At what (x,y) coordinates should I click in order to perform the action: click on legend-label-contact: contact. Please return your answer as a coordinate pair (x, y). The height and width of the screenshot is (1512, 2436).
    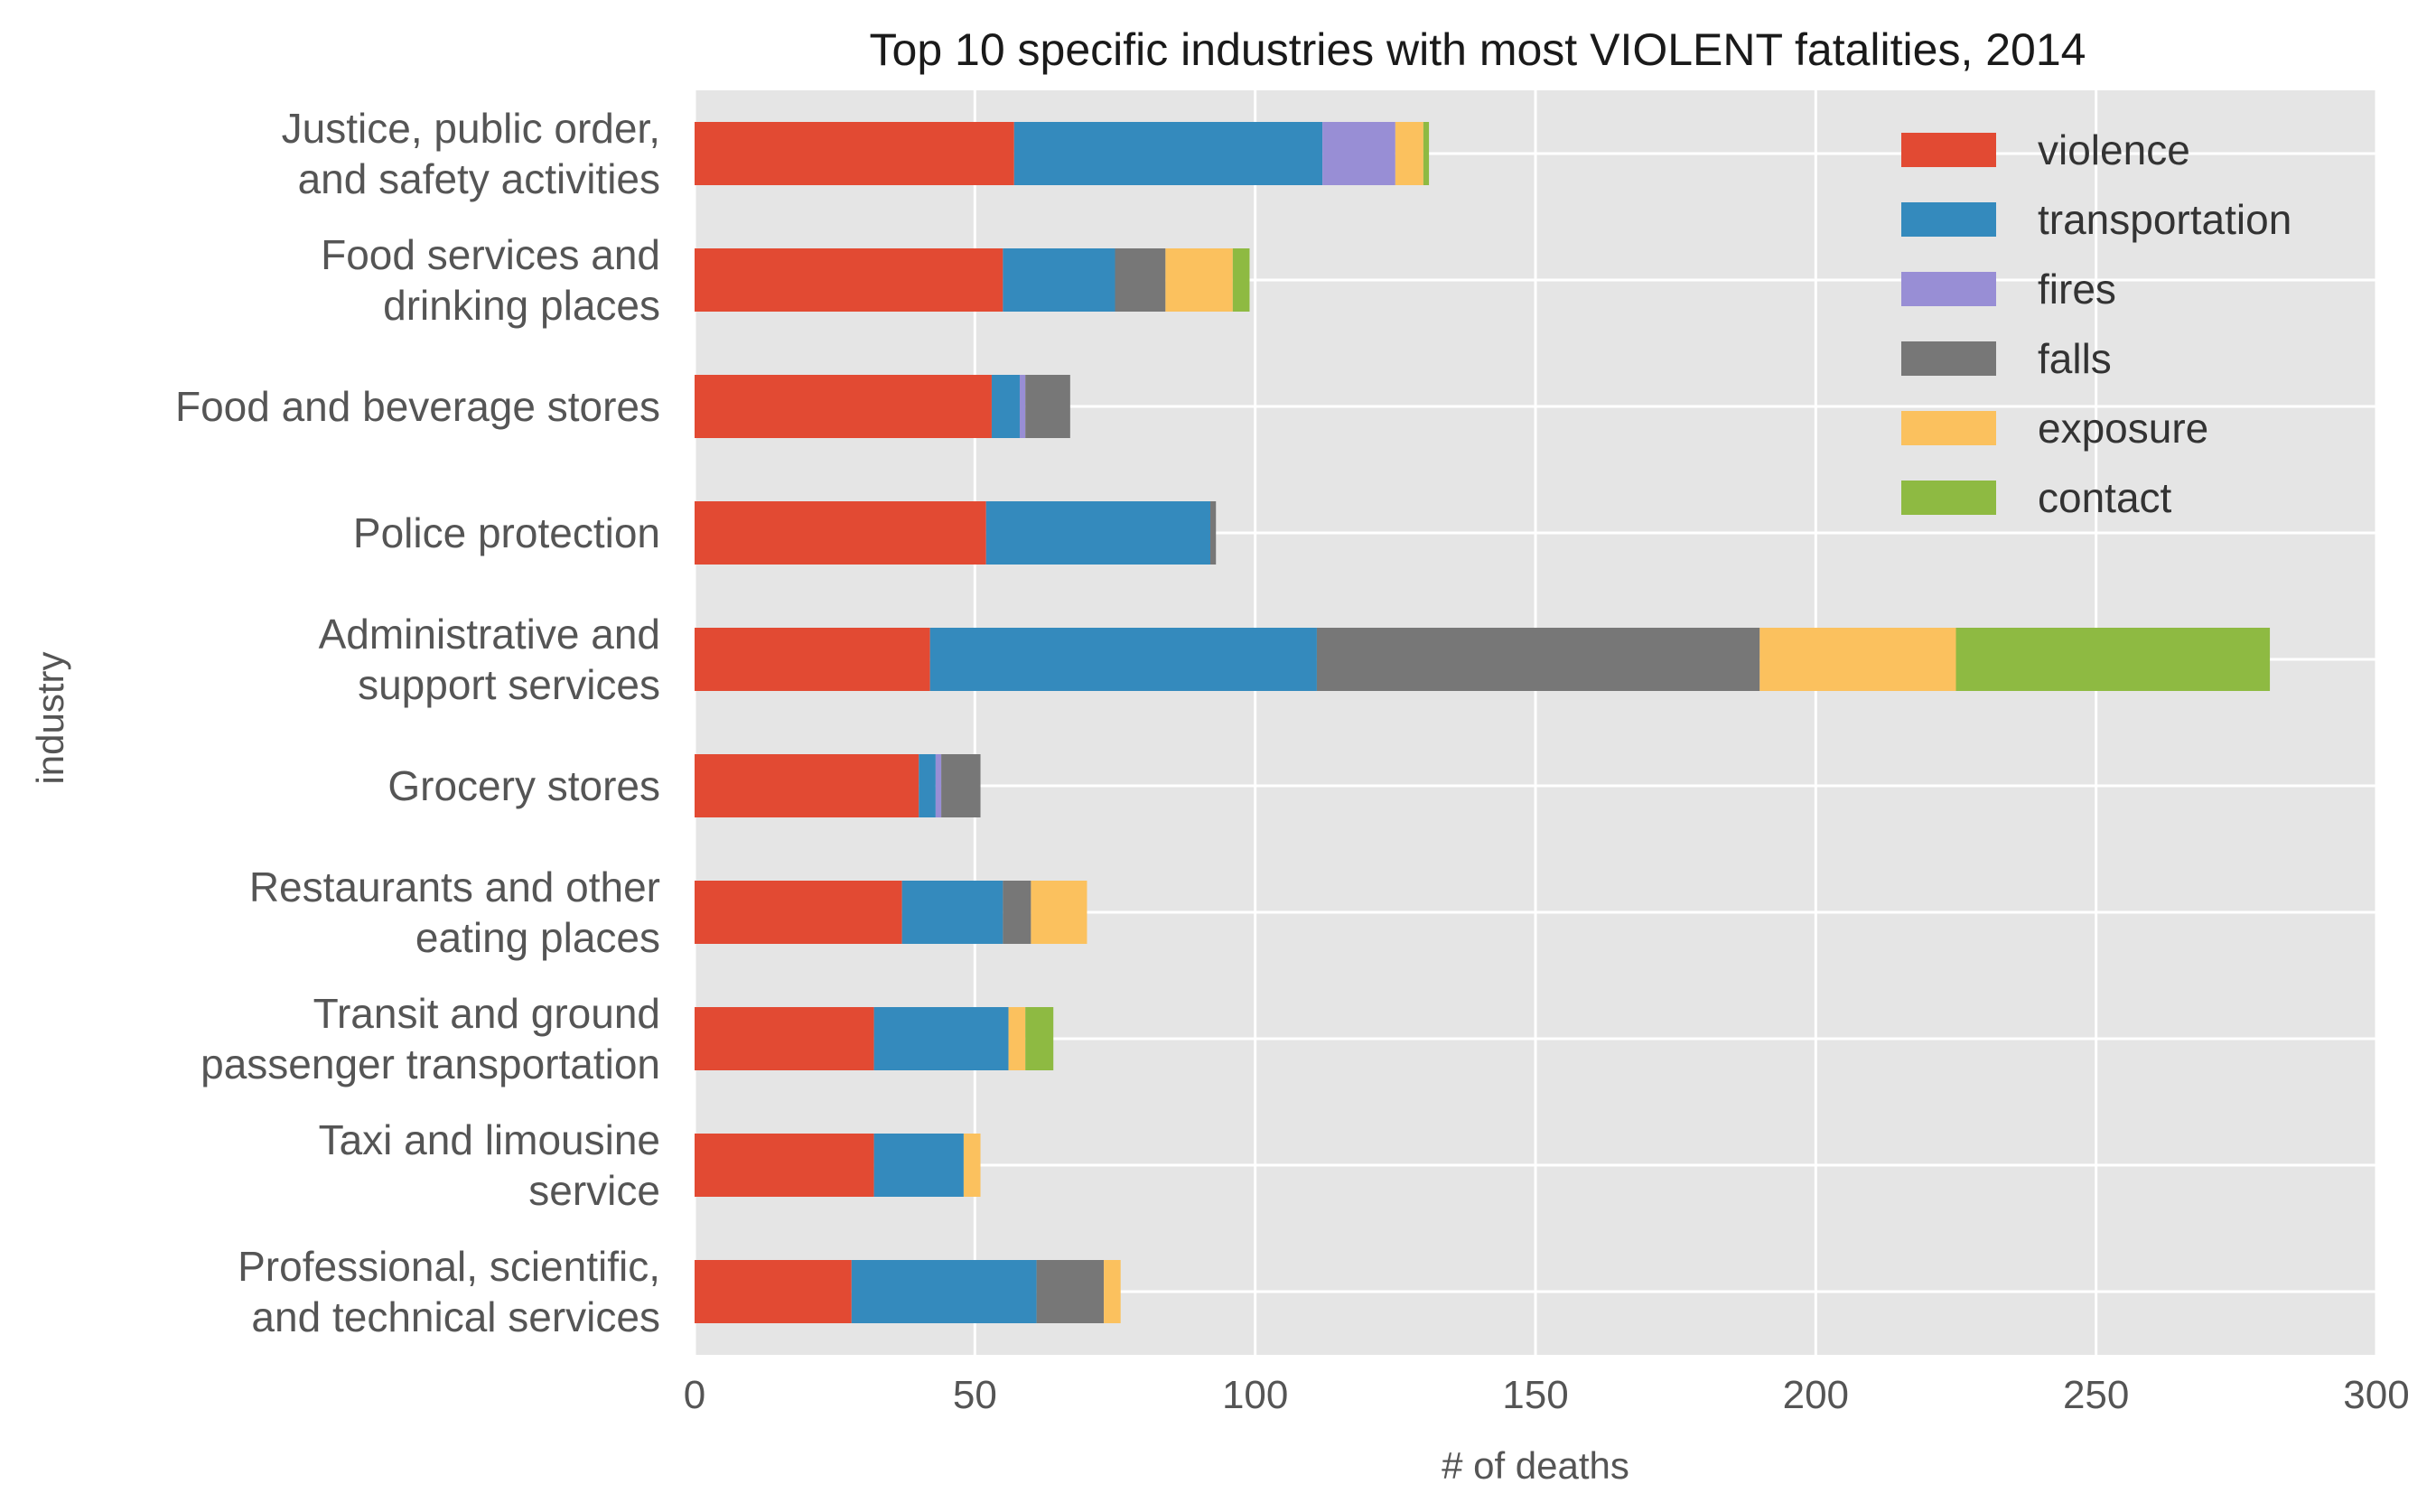
    Looking at the image, I should click on (2105, 497).